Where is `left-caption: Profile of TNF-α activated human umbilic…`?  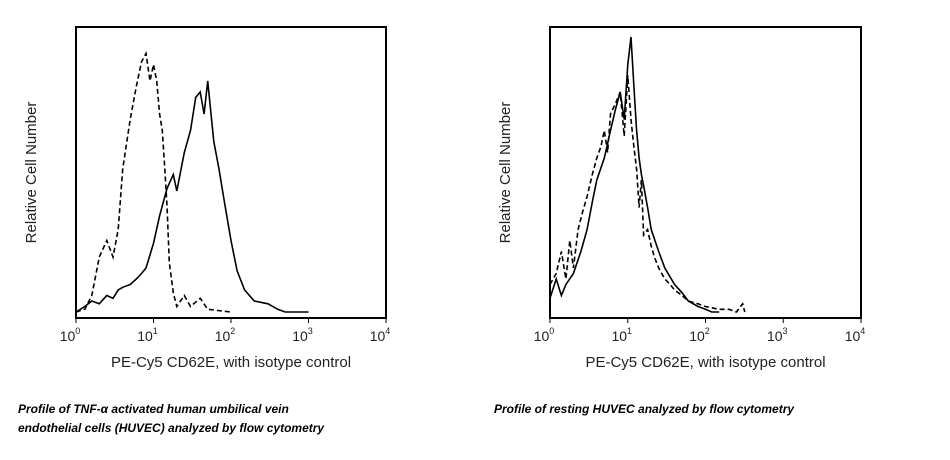
left-caption: Profile of TNF-α activated human umbilic… is located at coordinates (171, 418).